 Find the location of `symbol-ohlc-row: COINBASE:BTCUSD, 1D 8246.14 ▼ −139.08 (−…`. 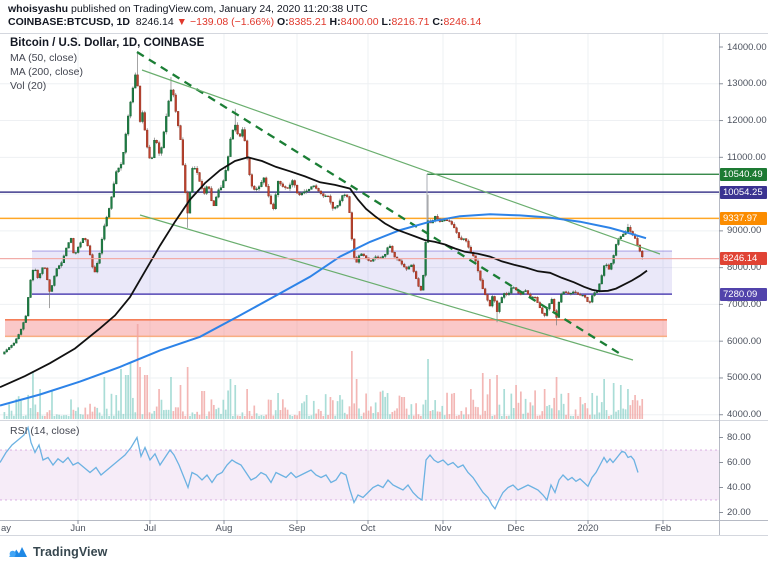

symbol-ohlc-row: COINBASE:BTCUSD, 1D 8246.14 ▼ −139.08 (−… is located at coordinates (244, 22).